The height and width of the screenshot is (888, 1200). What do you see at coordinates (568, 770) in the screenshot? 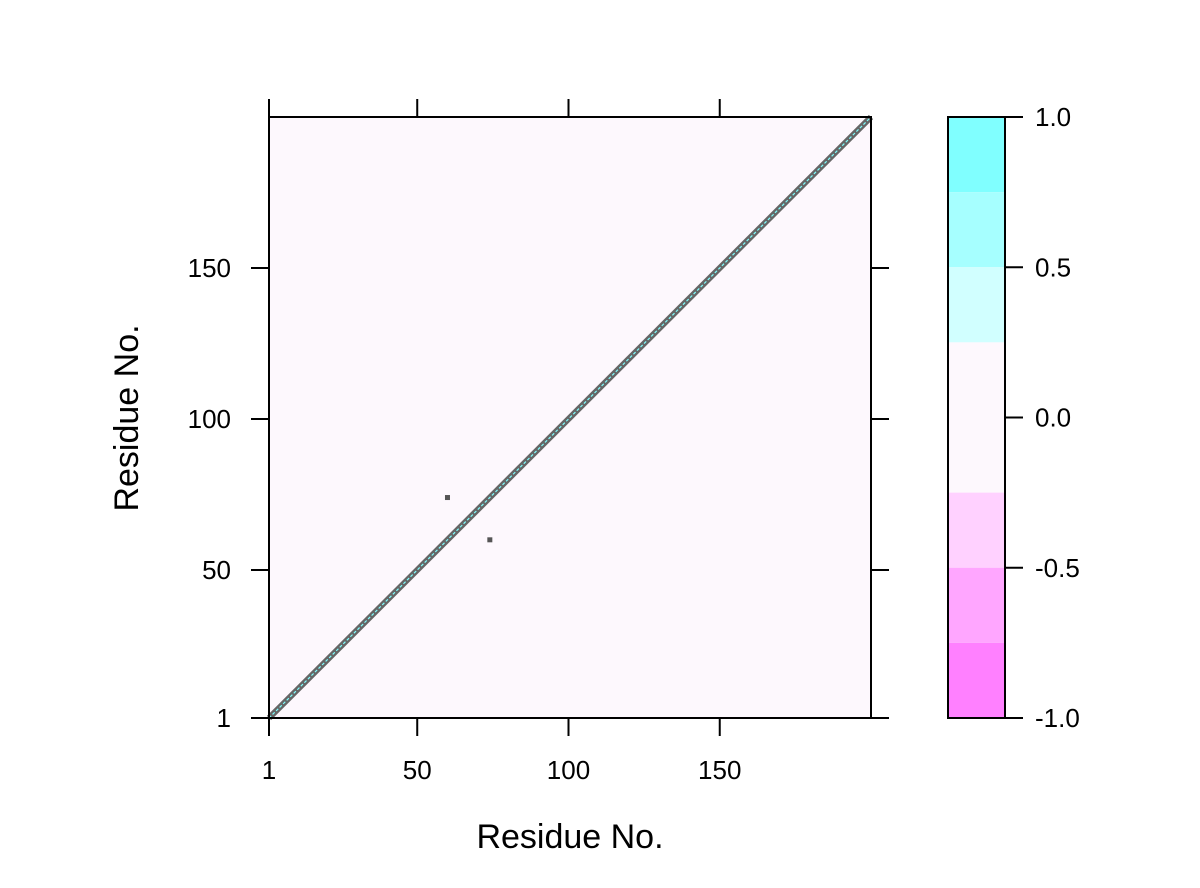
I see `x-tick-label-3: 100` at bounding box center [568, 770].